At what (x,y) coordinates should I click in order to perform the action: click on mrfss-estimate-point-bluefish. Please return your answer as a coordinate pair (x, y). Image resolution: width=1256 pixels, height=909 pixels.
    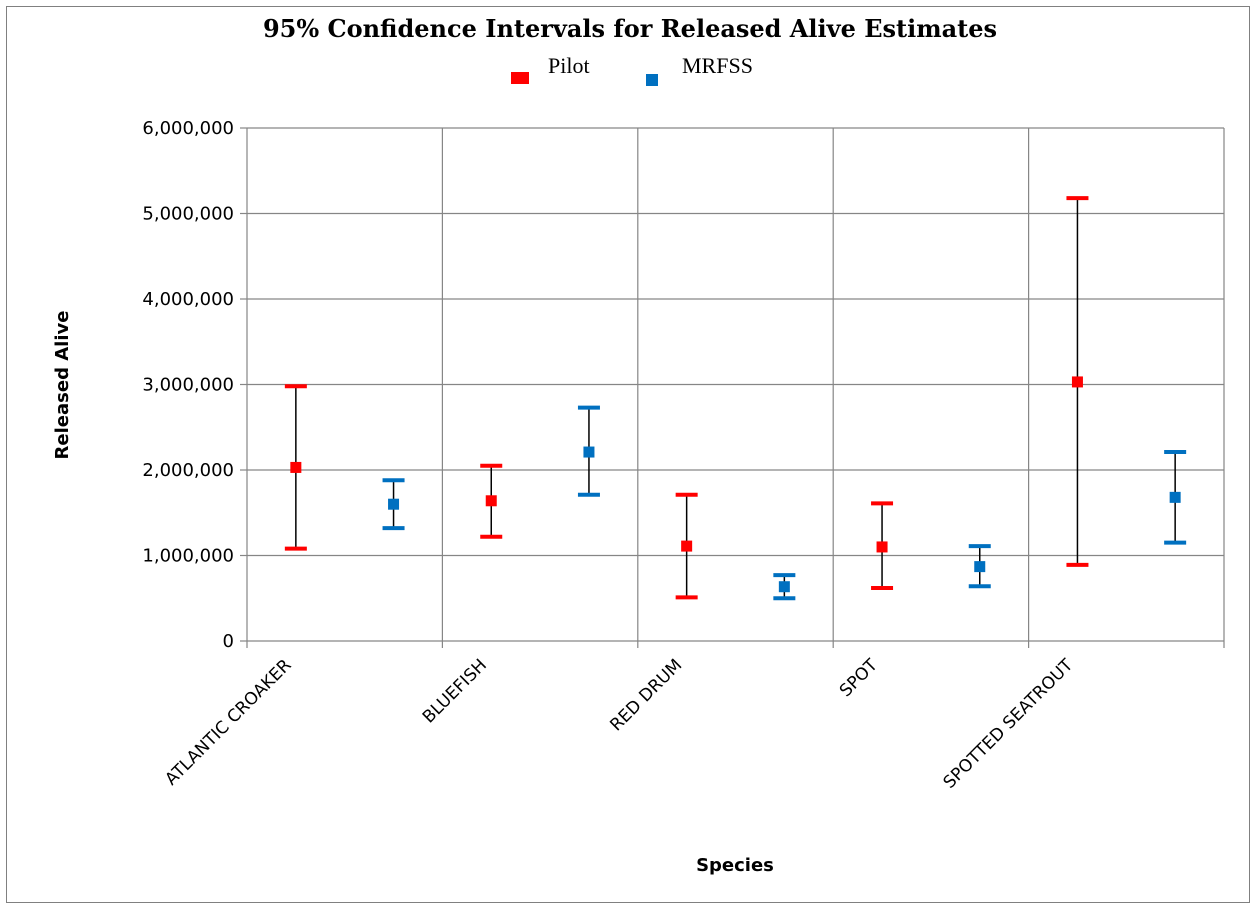
    Looking at the image, I should click on (589, 452).